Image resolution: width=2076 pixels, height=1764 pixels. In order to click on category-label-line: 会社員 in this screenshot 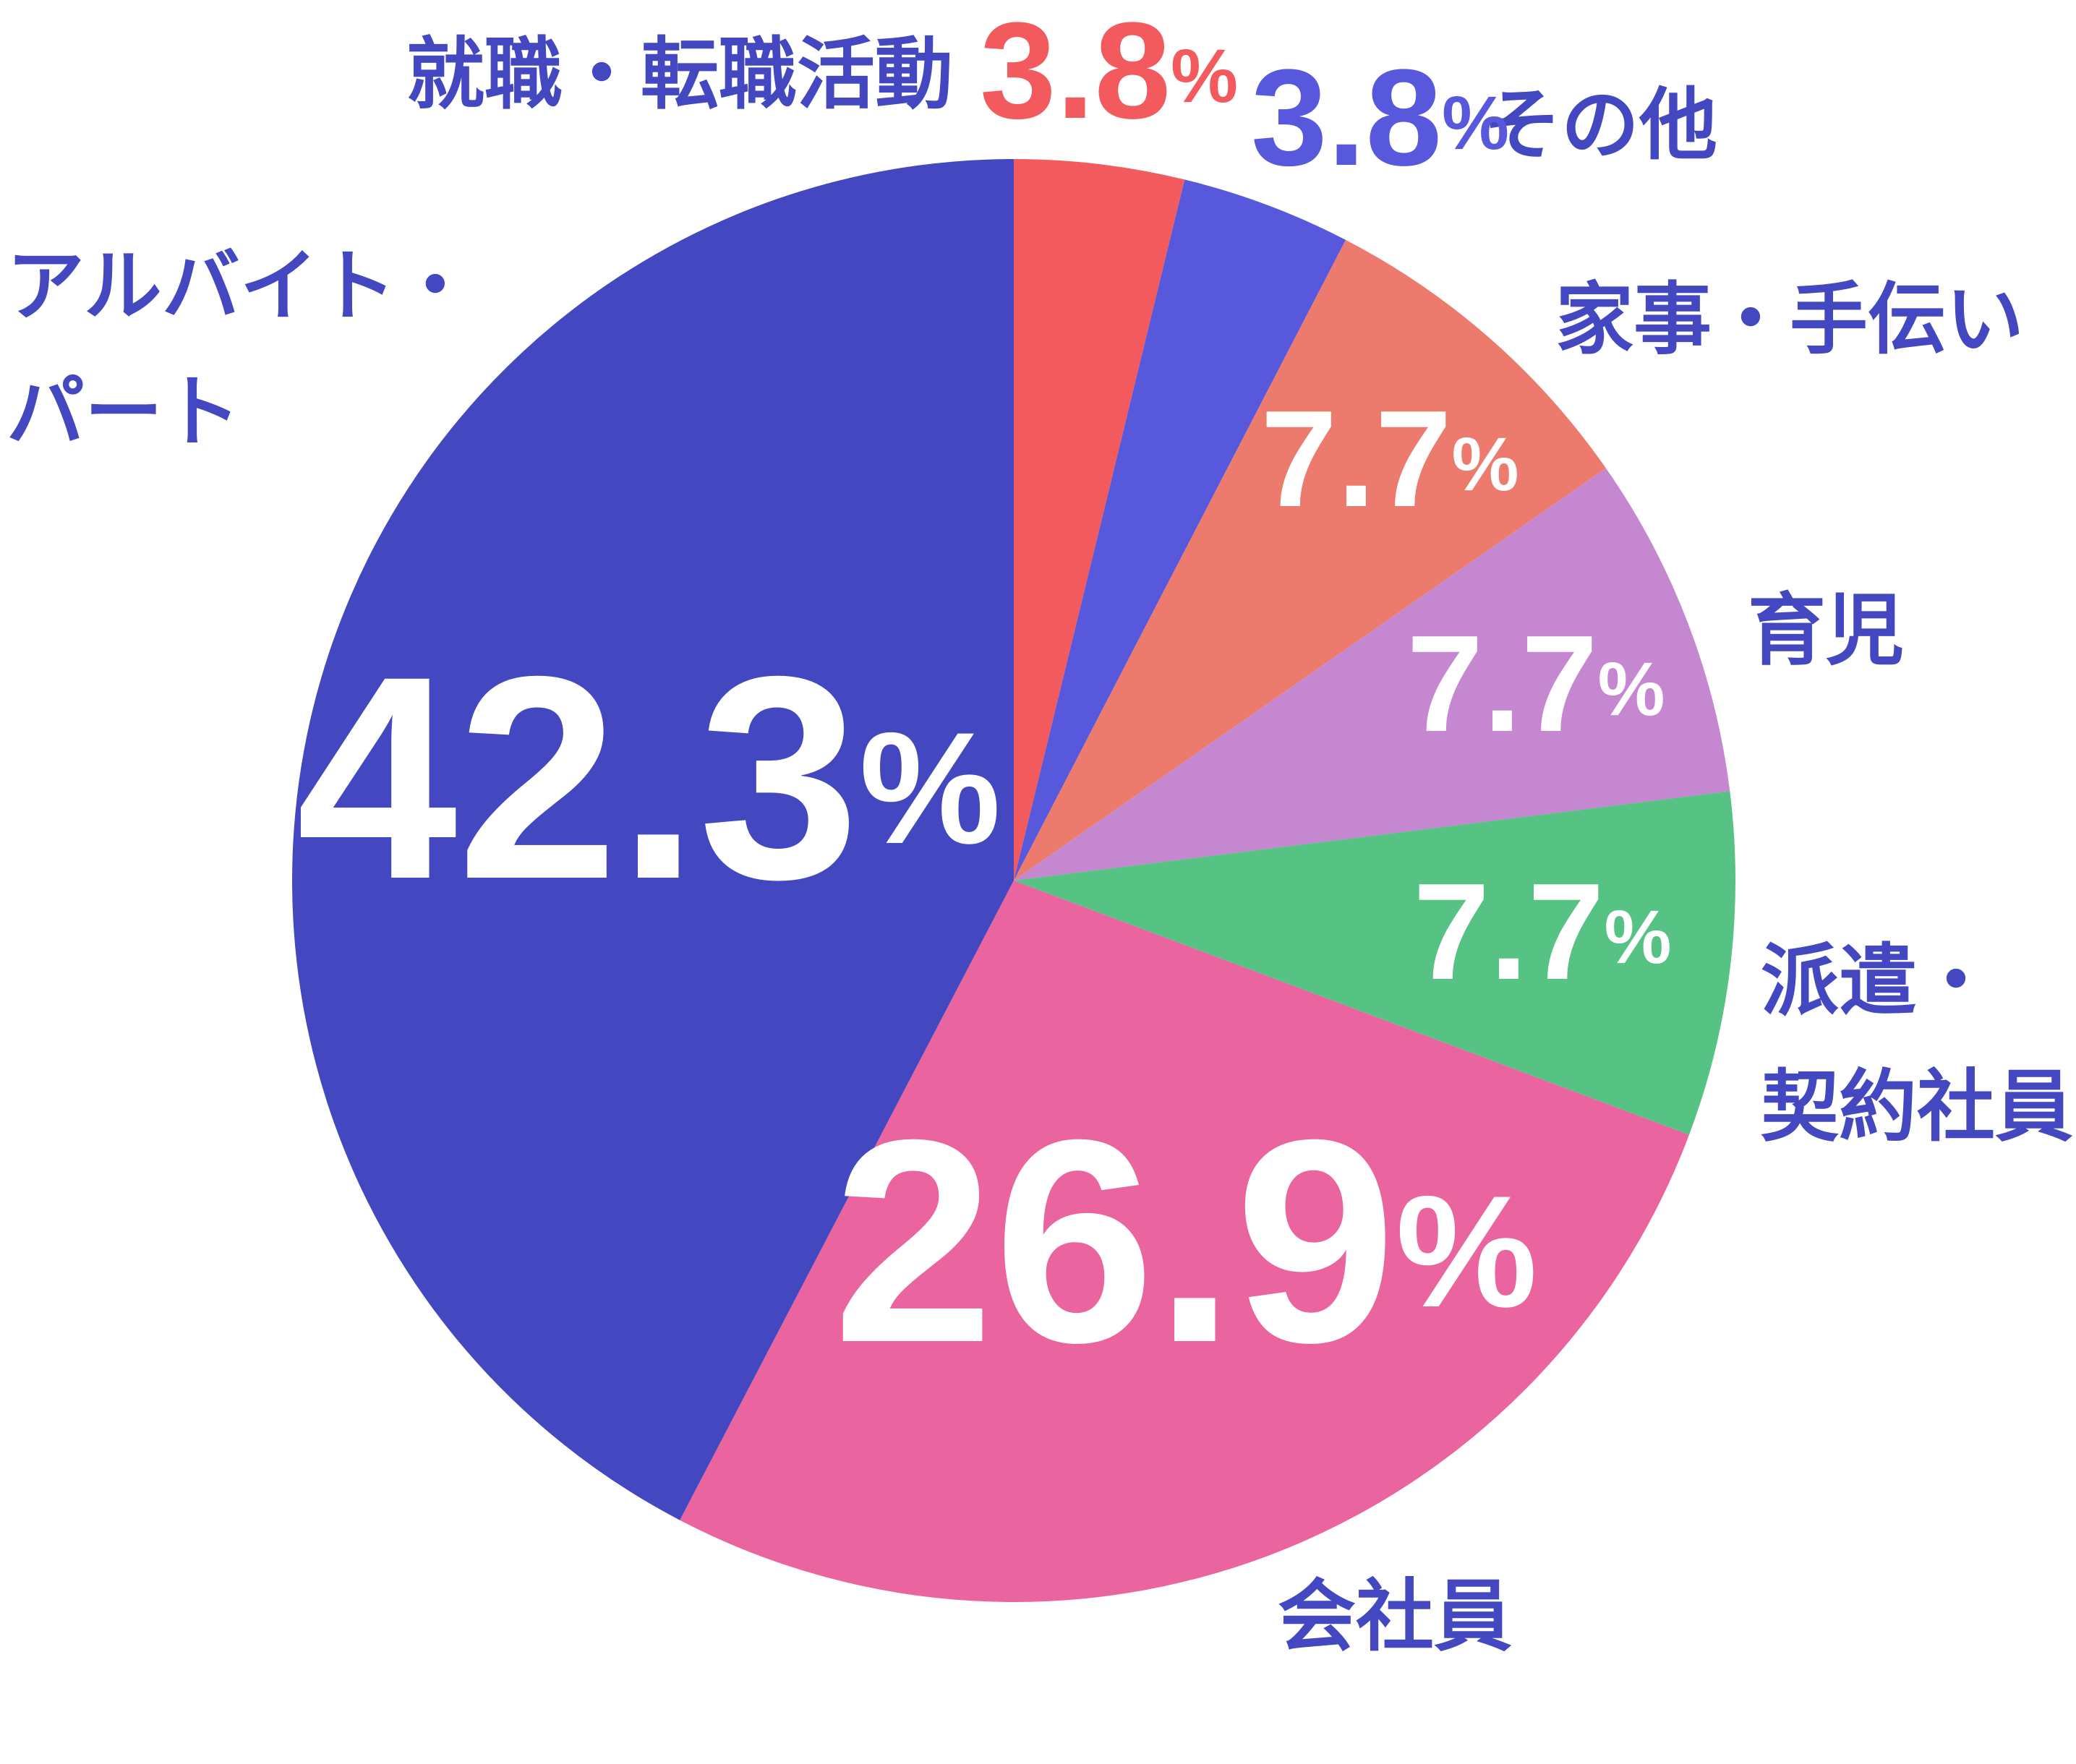, I will do `click(1395, 1617)`.